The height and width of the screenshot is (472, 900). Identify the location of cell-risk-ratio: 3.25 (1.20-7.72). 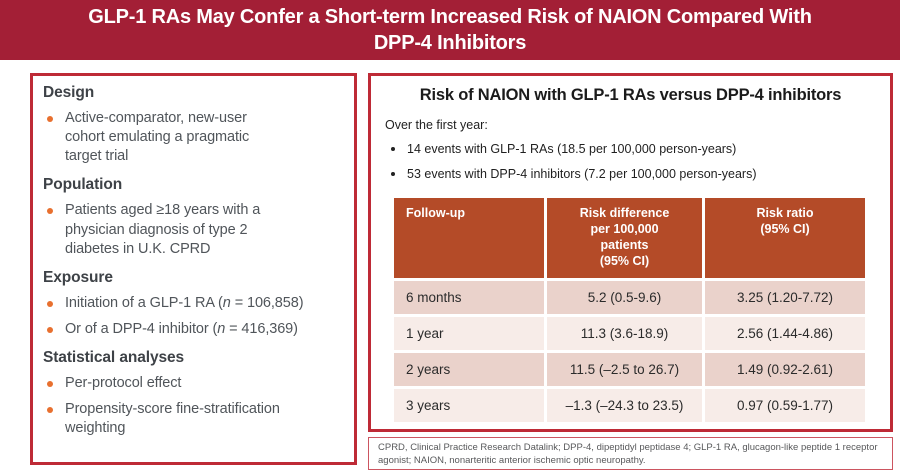
(785, 297).